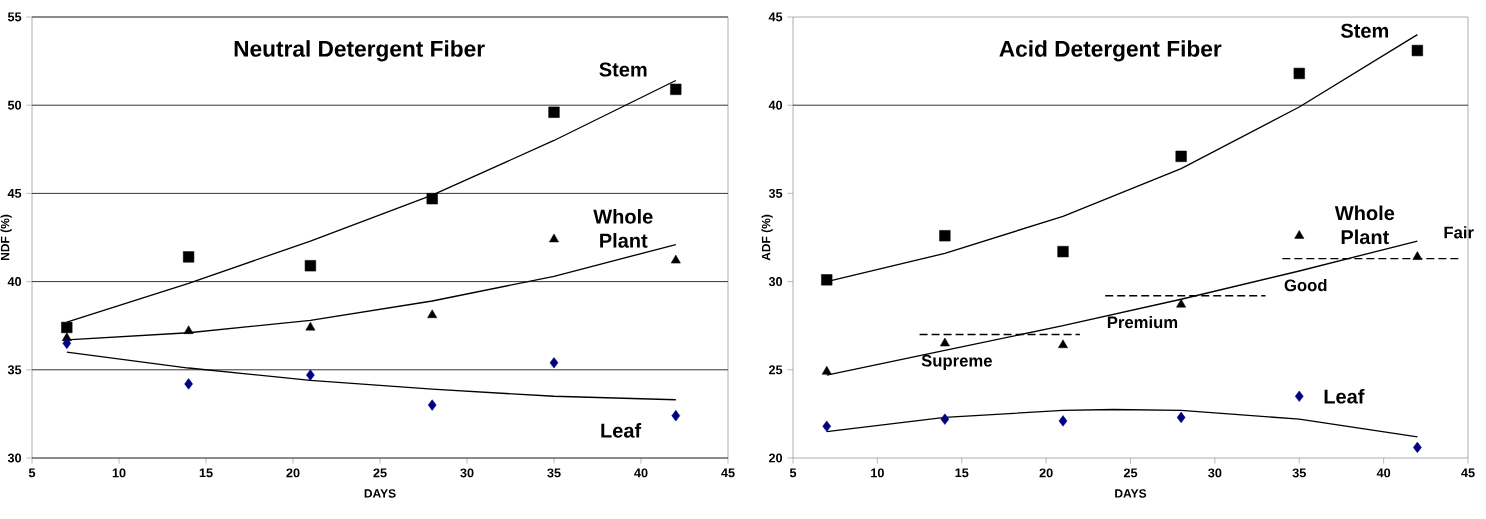  What do you see at coordinates (1305, 285) in the screenshot?
I see `annotation: Good` at bounding box center [1305, 285].